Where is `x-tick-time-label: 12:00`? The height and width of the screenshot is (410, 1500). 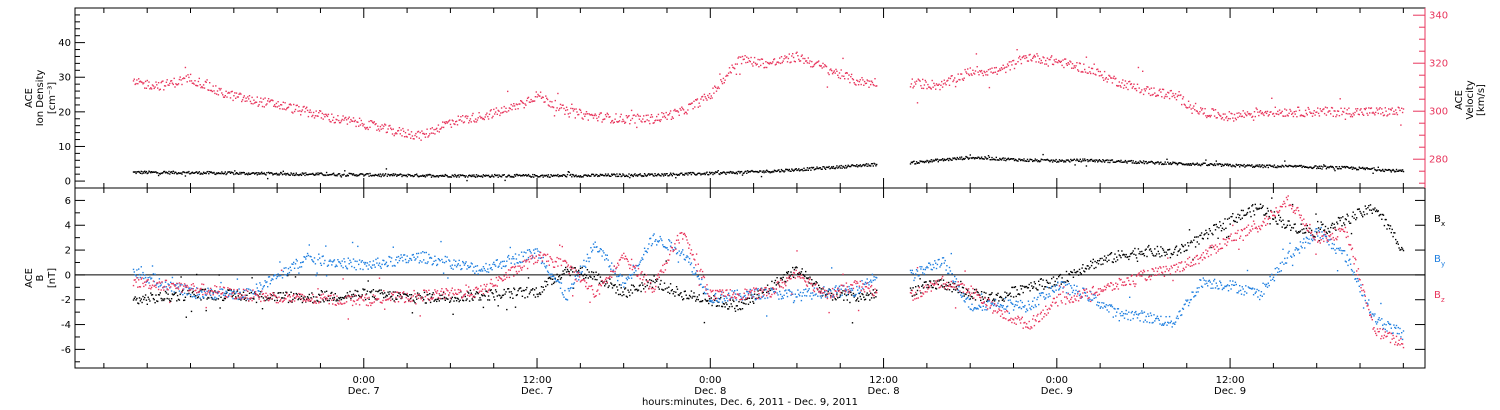
x-tick-time-label: 12:00 is located at coordinates (883, 380).